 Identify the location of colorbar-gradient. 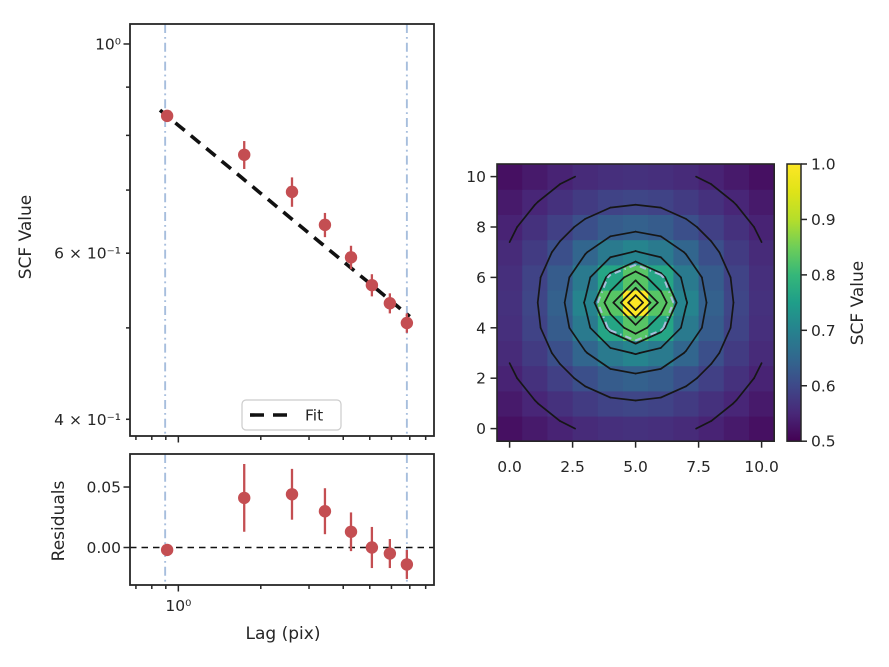
(794, 303).